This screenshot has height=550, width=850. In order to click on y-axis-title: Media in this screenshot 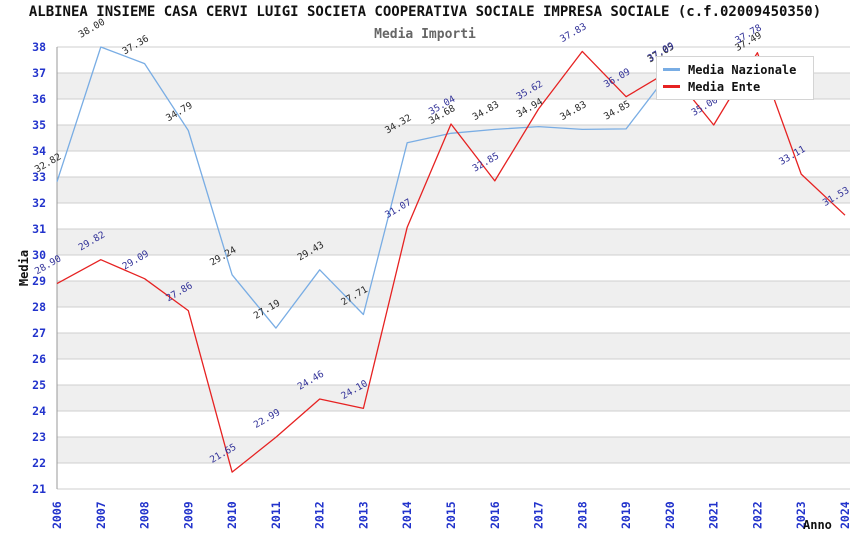, I will do `click(24, 268)`.